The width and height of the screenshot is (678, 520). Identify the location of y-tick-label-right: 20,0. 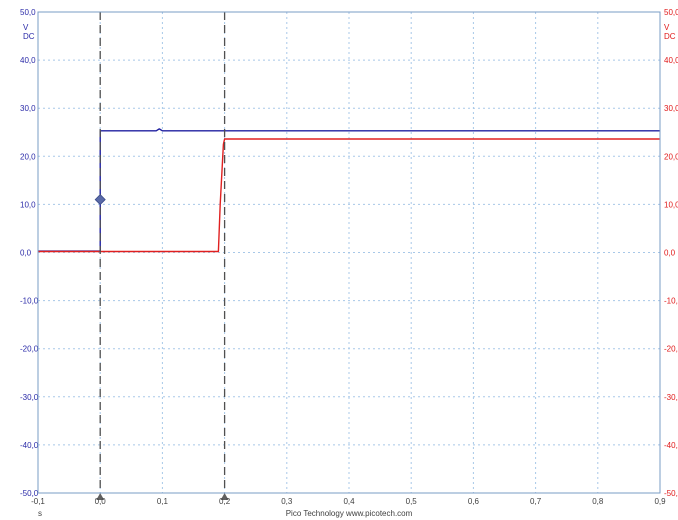
(671, 156).